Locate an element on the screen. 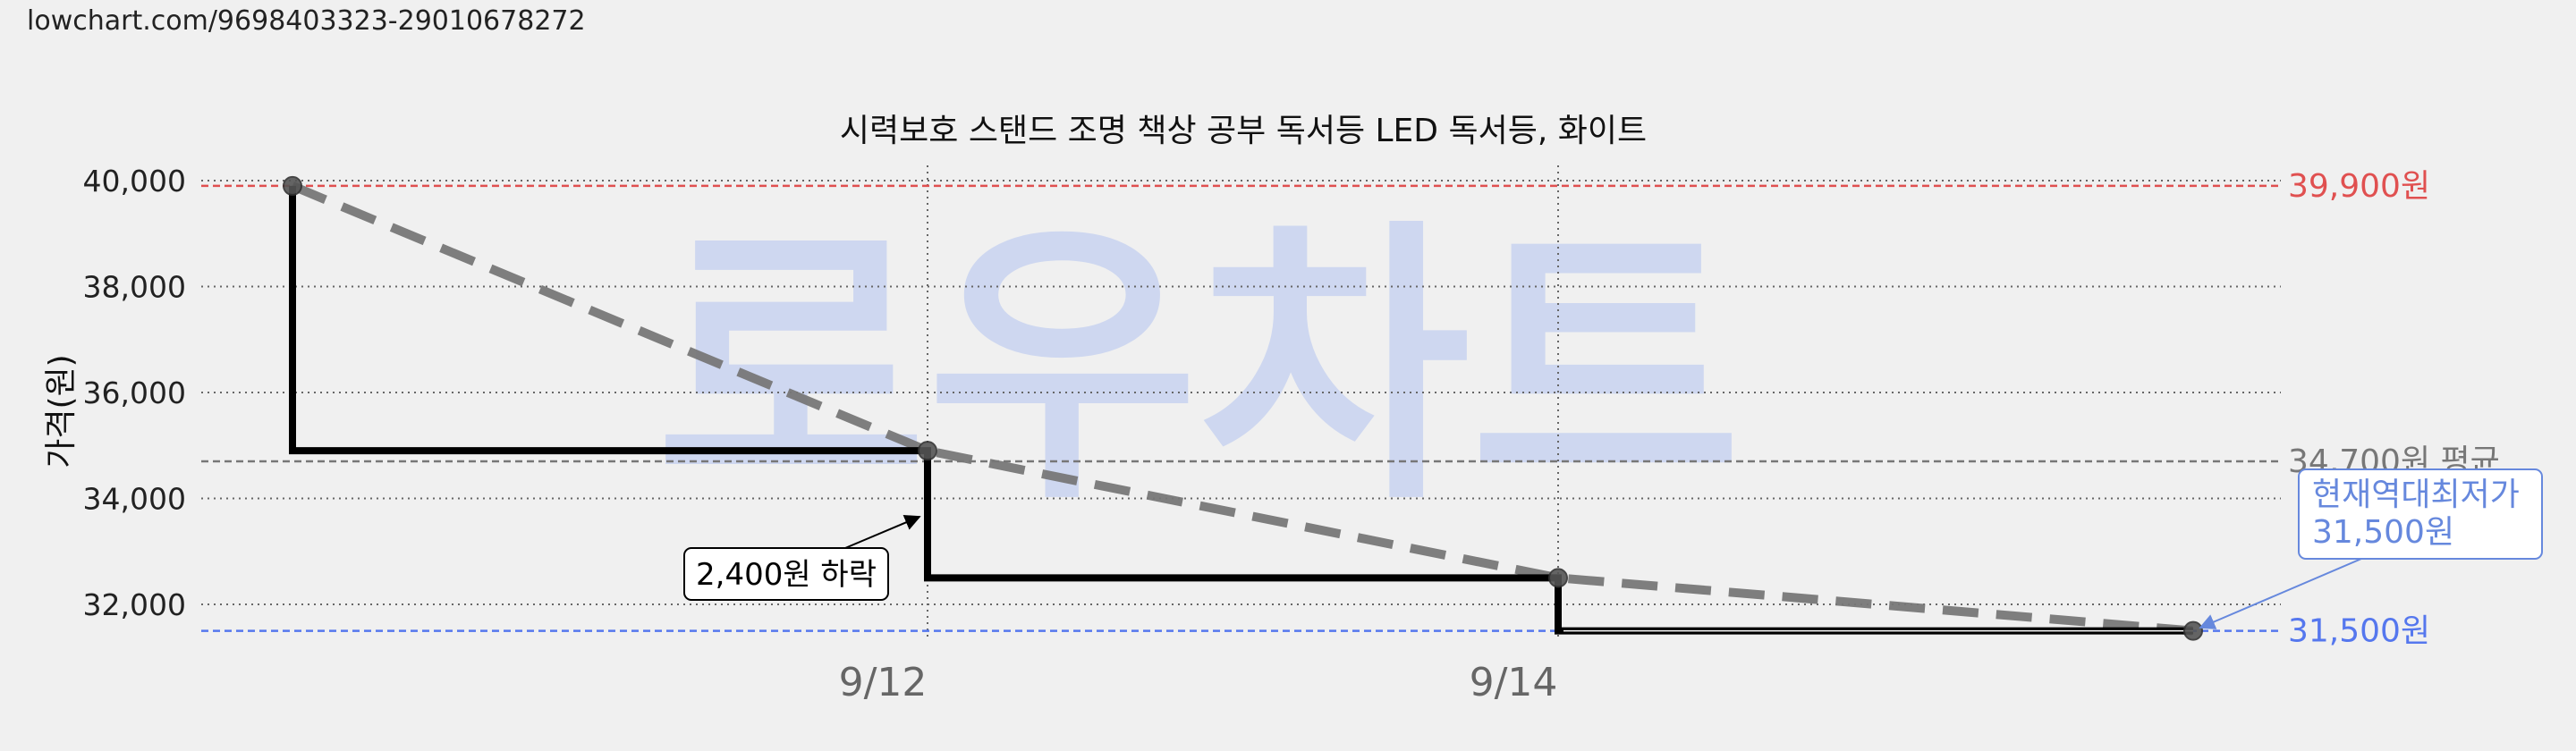 The height and width of the screenshot is (751, 2576). lowest-price-line1: 현재역대최저가 is located at coordinates (2416, 495).